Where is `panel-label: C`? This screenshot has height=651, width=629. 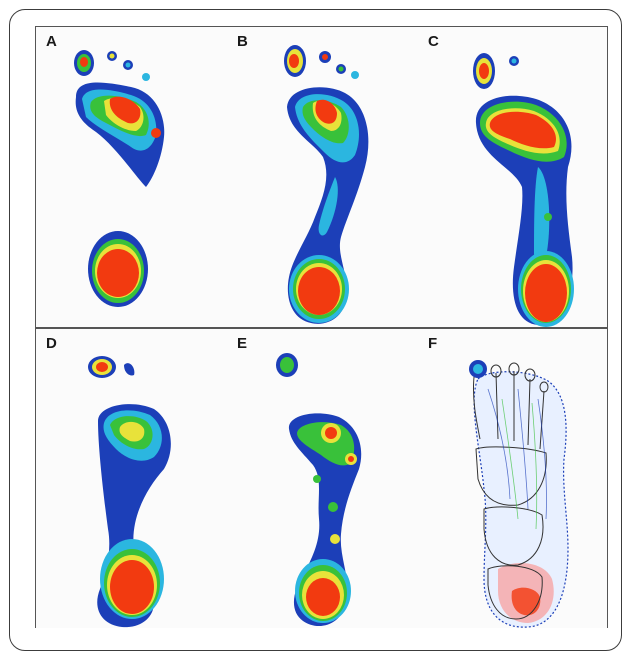 panel-label: C is located at coordinates (433, 41).